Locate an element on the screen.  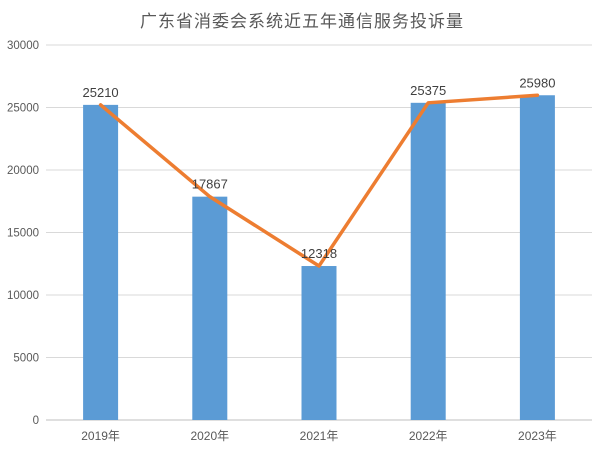
x-tick-label: 2020年 is located at coordinates (209, 436).